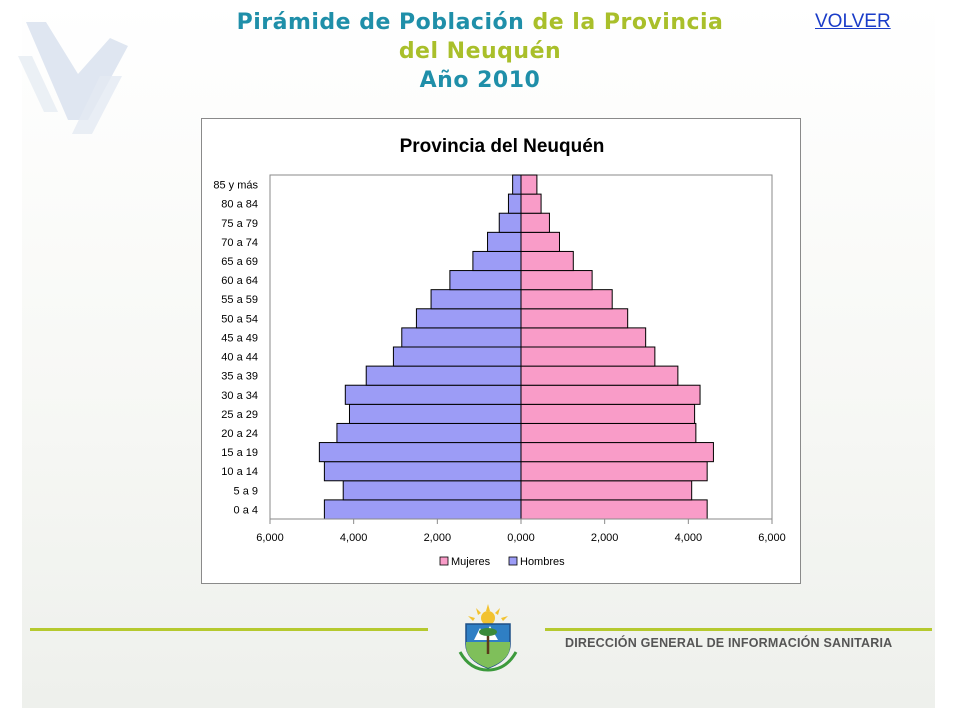 The image size is (960, 720). I want to click on title-part-1: Pirámide de Población, so click(380, 22).